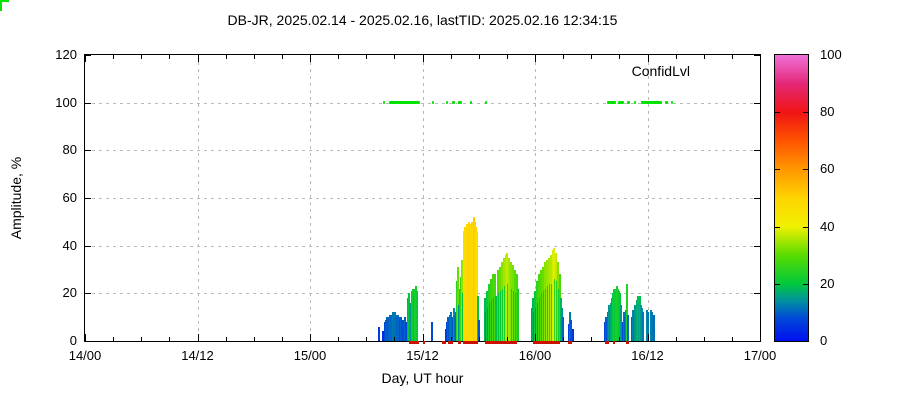 This screenshot has width=900, height=400. What do you see at coordinates (197, 355) in the screenshot?
I see `x-tick-label: 14/12` at bounding box center [197, 355].